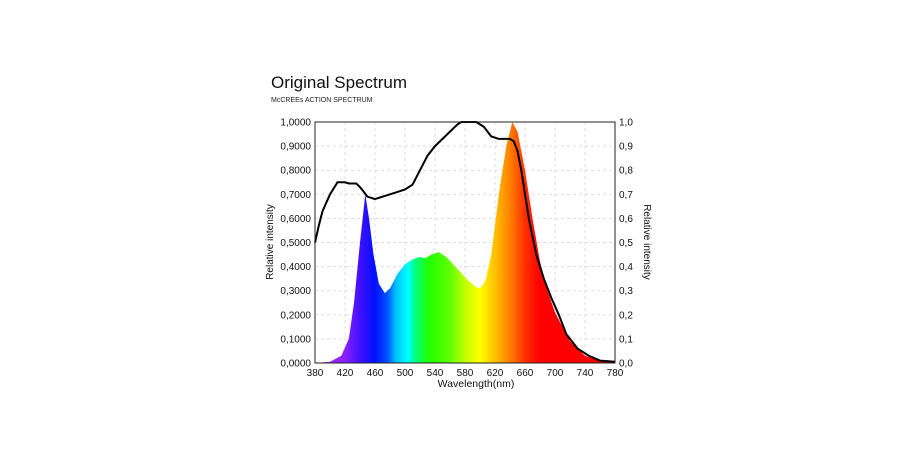 This screenshot has height=476, width=914. I want to click on y-tick-label-left: 0,2000, so click(295, 315).